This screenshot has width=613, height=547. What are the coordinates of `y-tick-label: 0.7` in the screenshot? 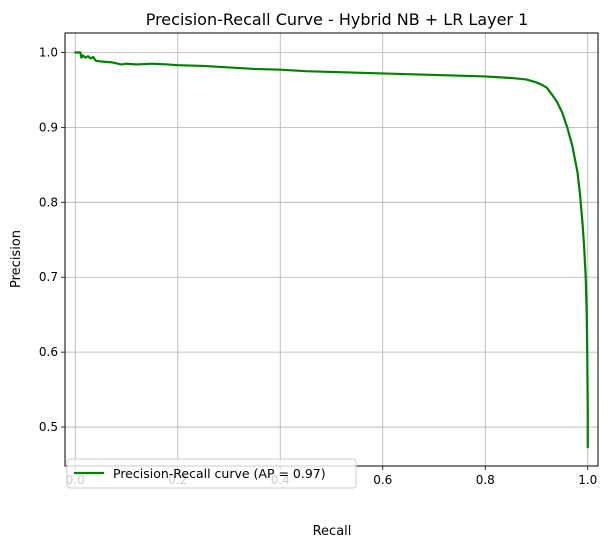 It's located at (48, 277).